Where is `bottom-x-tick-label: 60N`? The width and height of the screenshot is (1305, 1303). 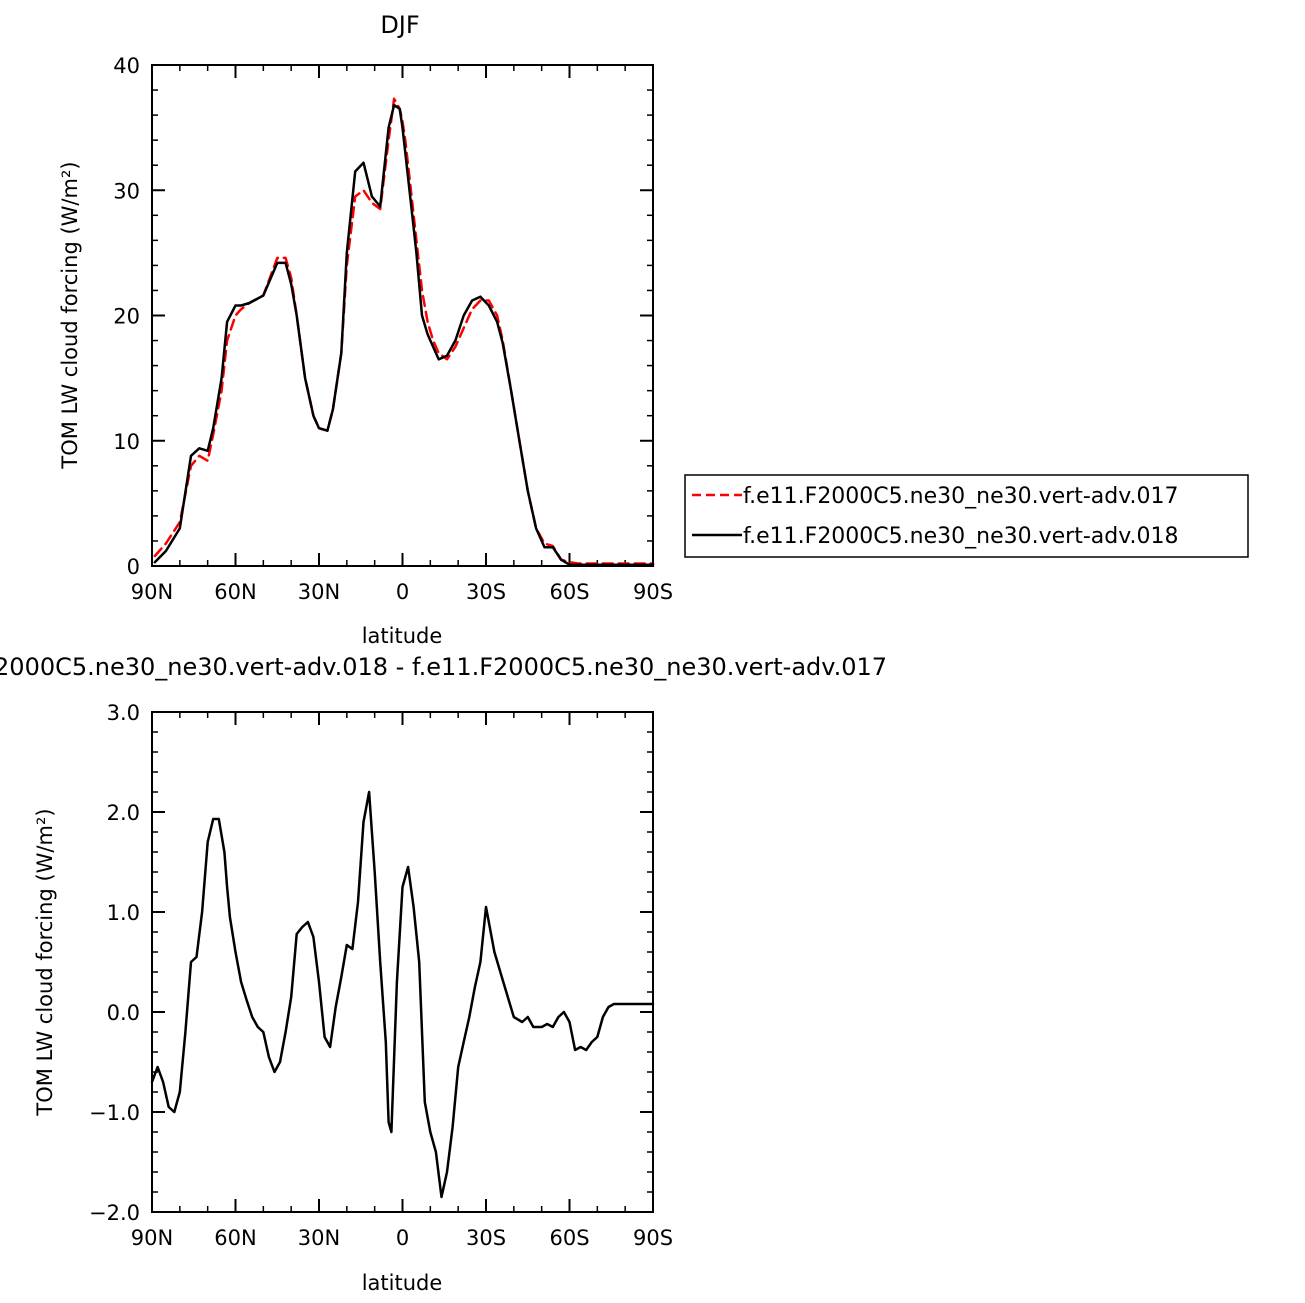 bottom-x-tick-label: 60N is located at coordinates (235, 1238).